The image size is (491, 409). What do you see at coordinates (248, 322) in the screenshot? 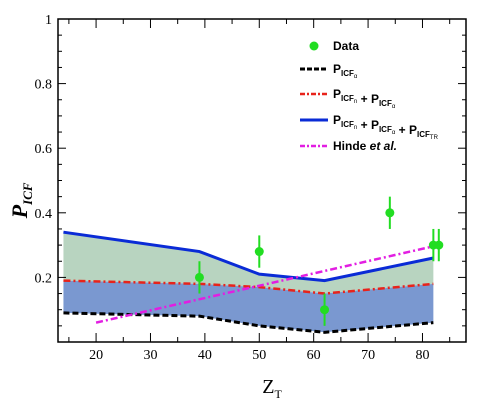
I see `line-icf_alpha` at bounding box center [248, 322].